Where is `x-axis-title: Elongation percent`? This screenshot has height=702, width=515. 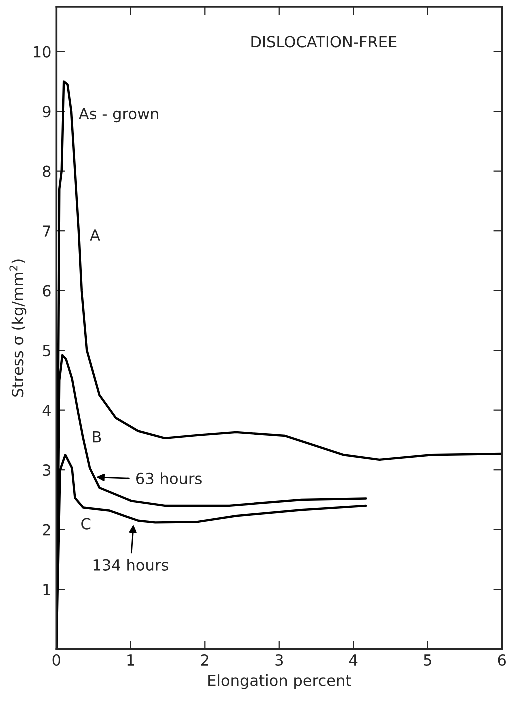 x-axis-title: Elongation percent is located at coordinates (280, 682).